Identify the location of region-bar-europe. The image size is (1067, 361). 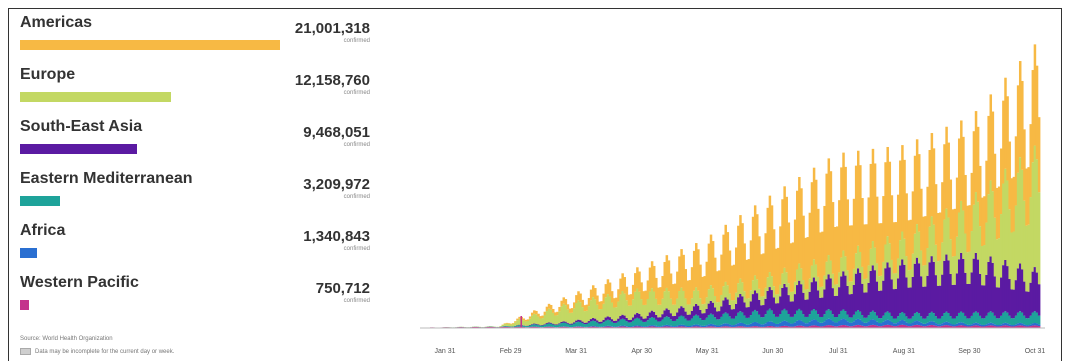
(95, 97).